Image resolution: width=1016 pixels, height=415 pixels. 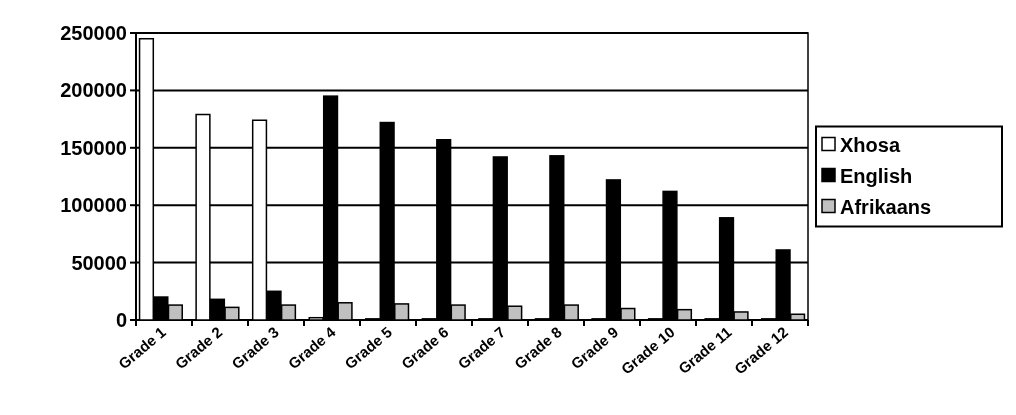 What do you see at coordinates (93, 147) in the screenshot?
I see `y-tick-label: 150000` at bounding box center [93, 147].